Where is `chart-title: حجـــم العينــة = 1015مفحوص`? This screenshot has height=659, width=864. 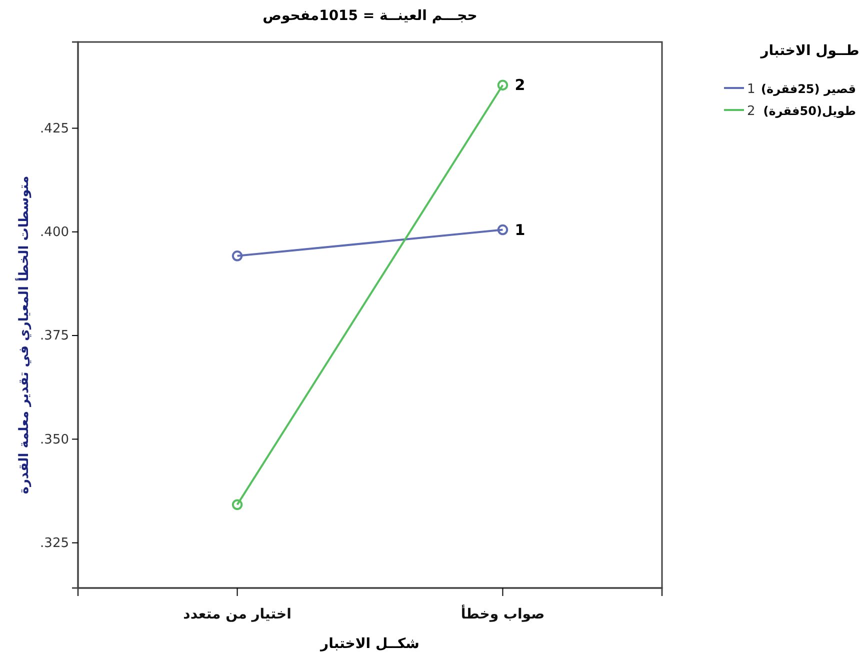
chart-title: حجـــم العينــة = 1015مفحوص is located at coordinates (370, 16).